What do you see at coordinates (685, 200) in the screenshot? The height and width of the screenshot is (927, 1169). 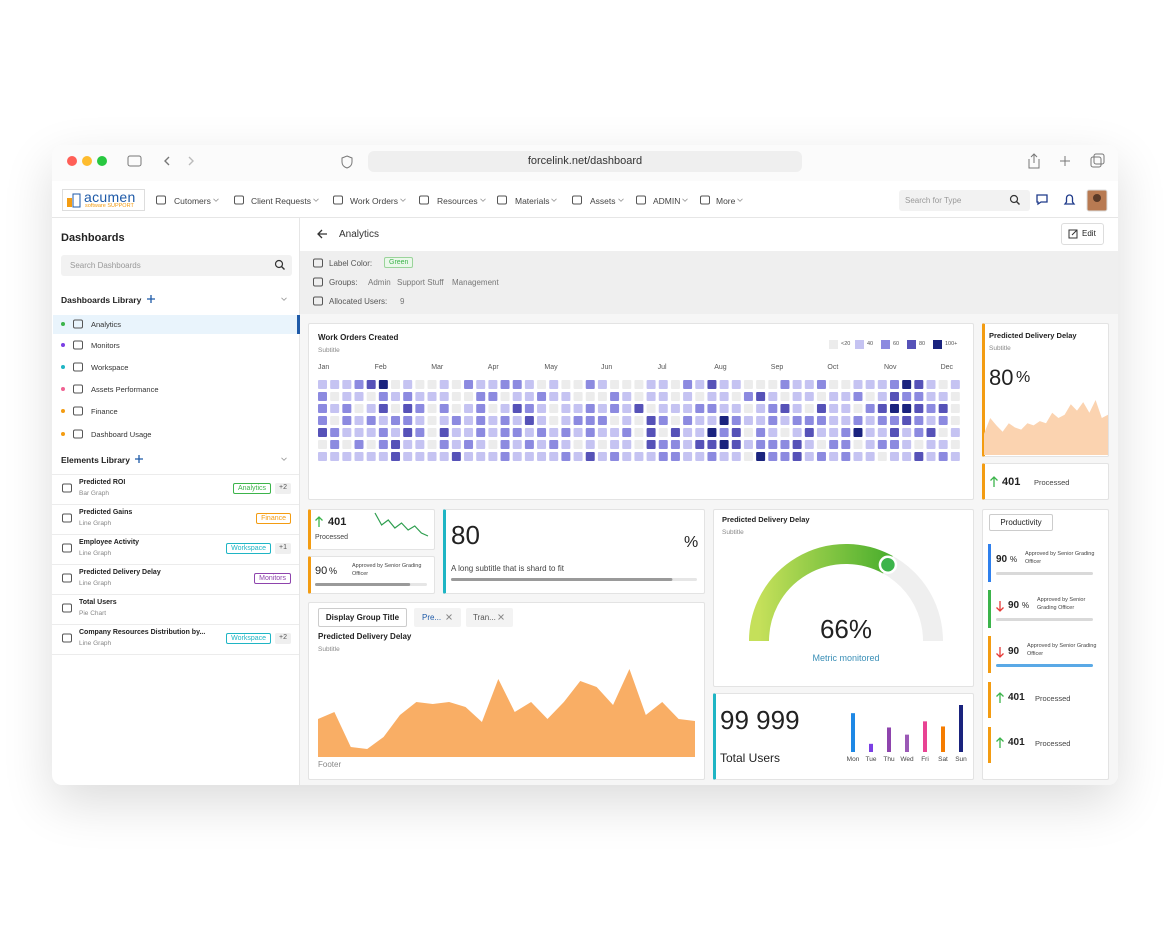 I see `chevron` at bounding box center [685, 200].